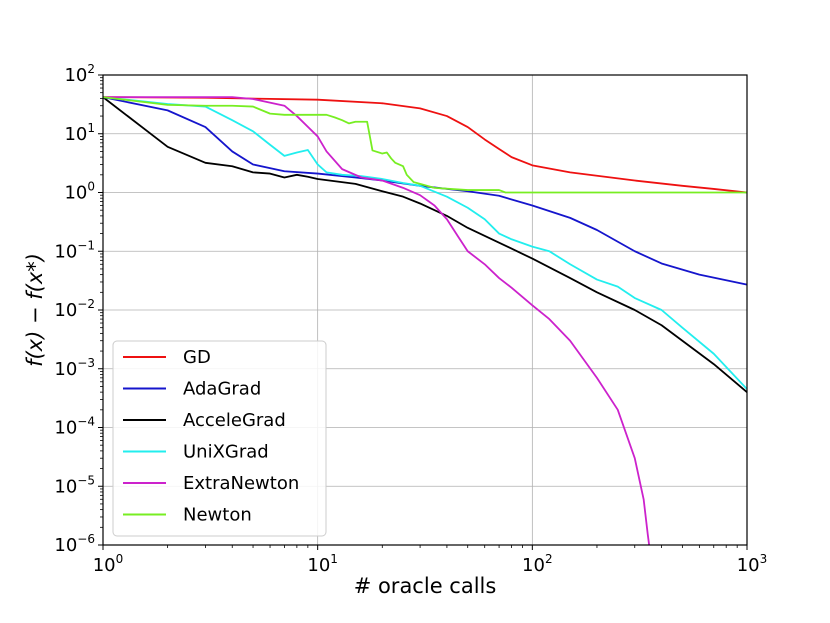  I want to click on y-tick-label: 10⁻¹, so click(74, 250).